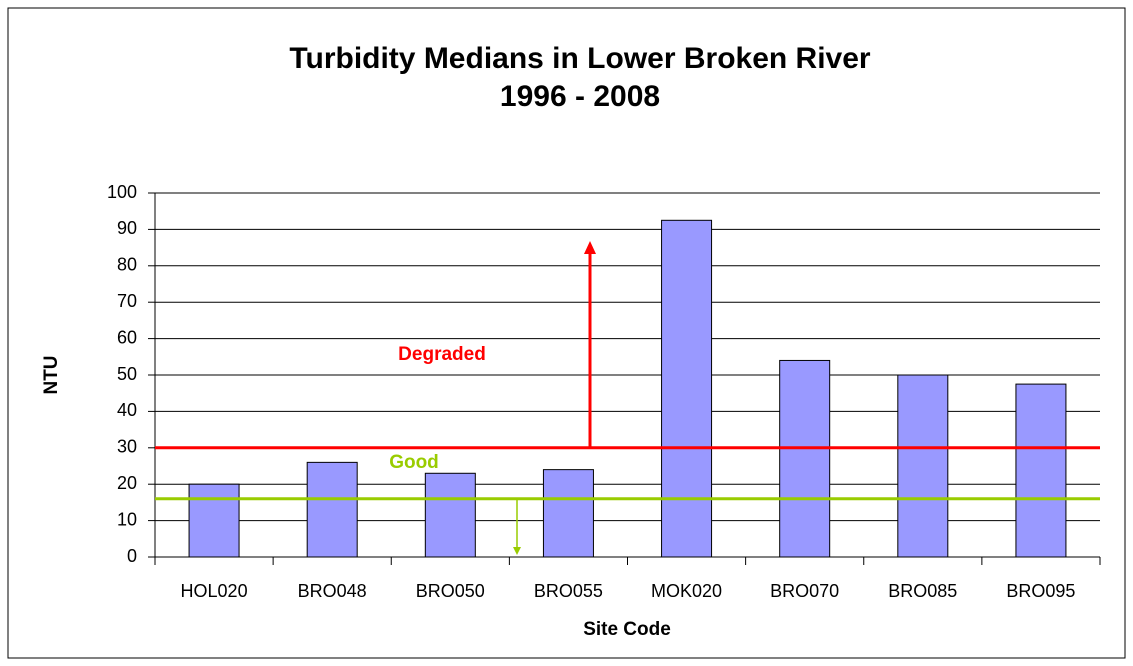 This screenshot has width=1133, height=666. Describe the element at coordinates (804, 591) in the screenshot. I see `x-tick-label: BRO070` at that location.